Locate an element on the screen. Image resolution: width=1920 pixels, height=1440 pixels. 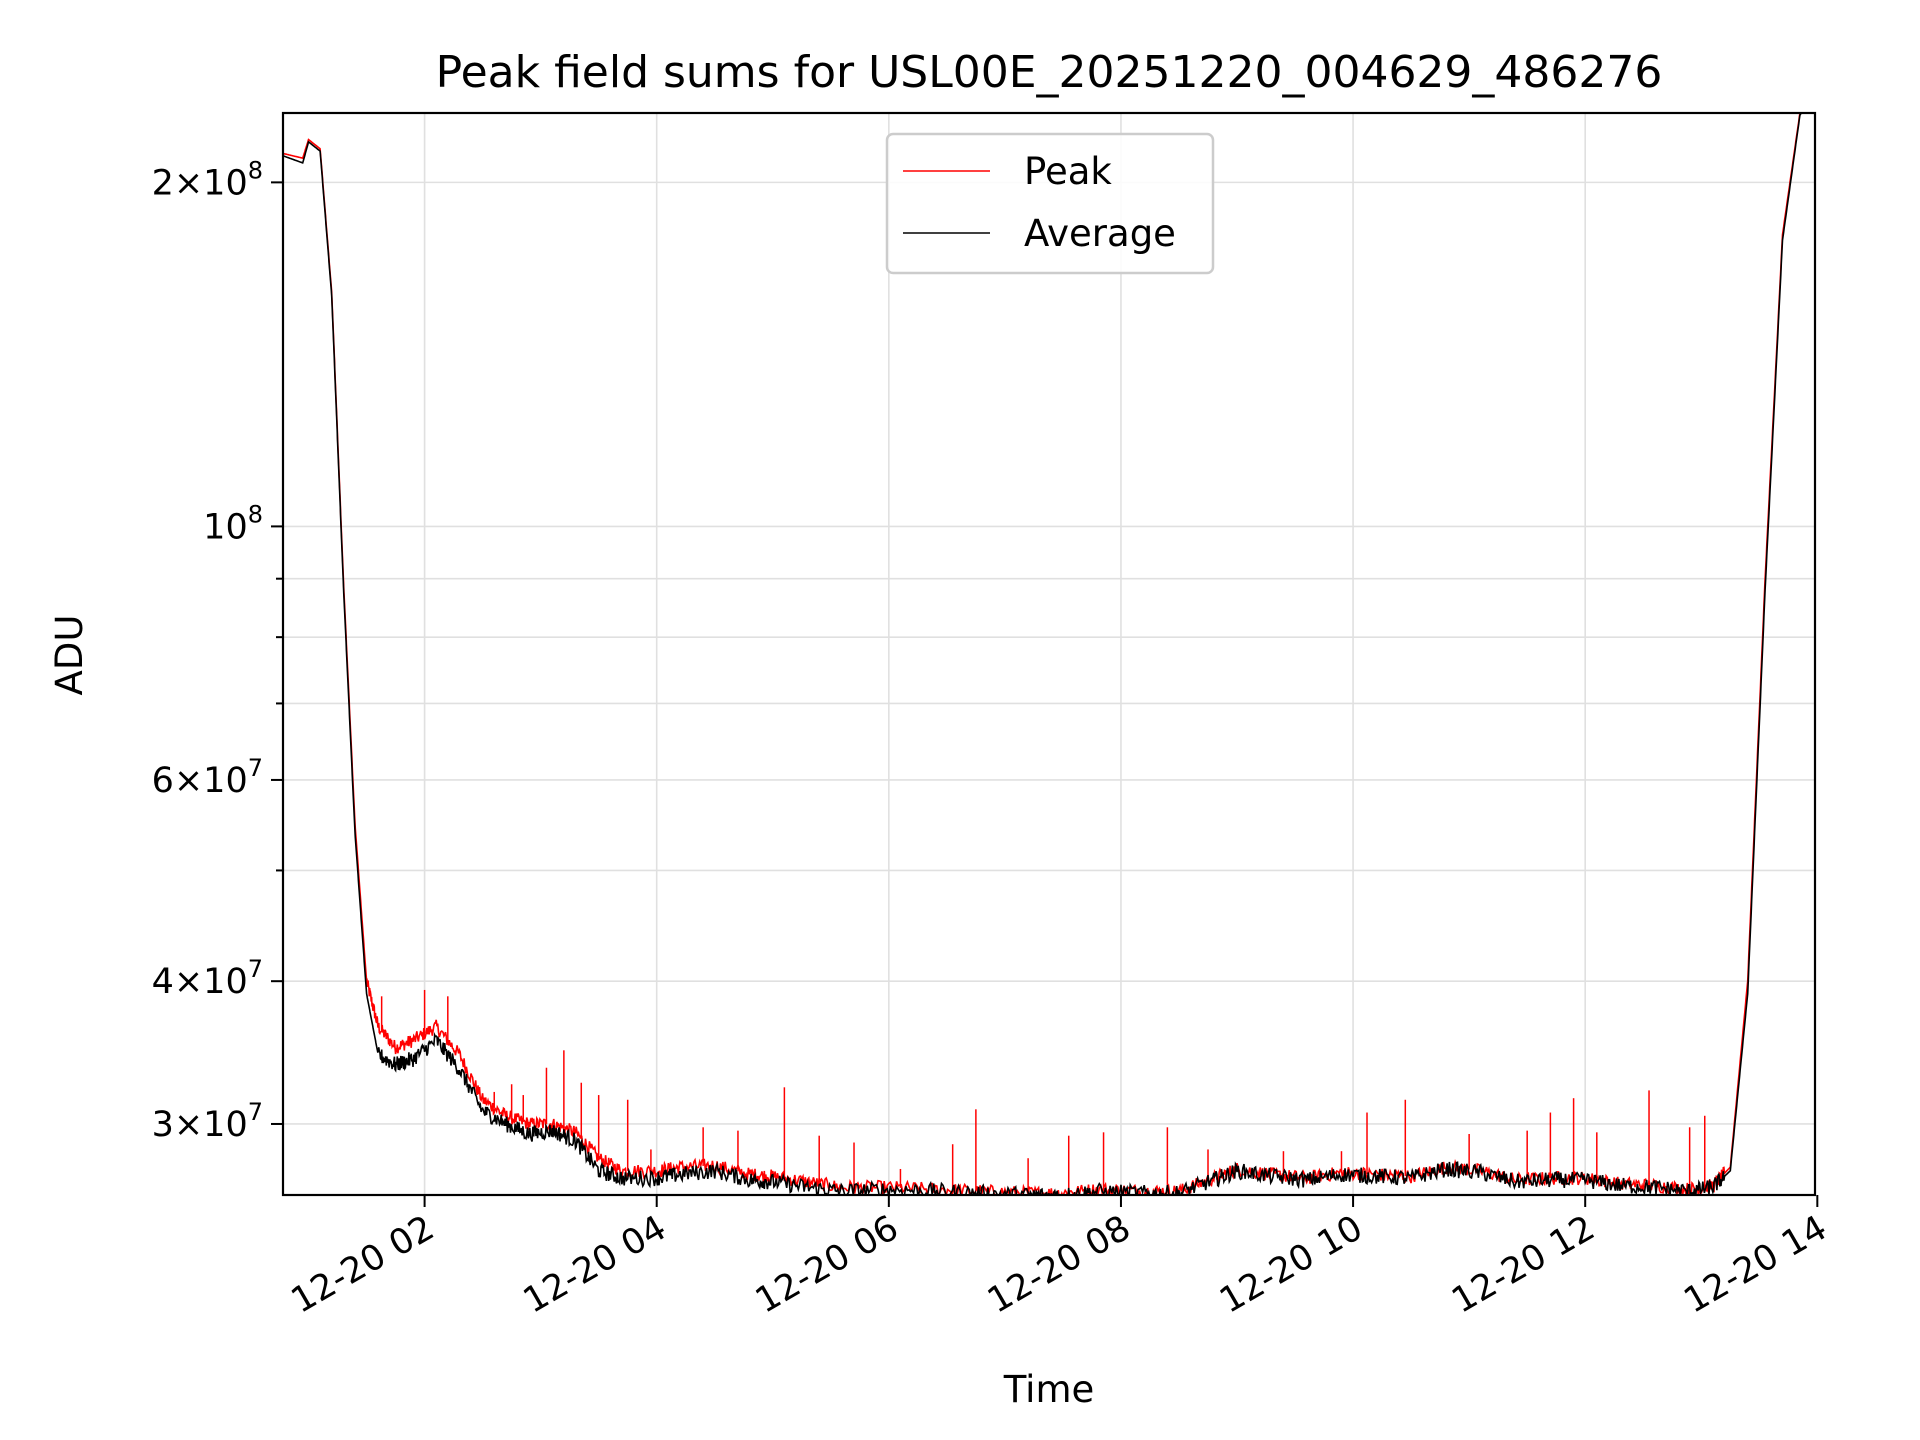
x-axis-label: Time is located at coordinates (1049, 1389).